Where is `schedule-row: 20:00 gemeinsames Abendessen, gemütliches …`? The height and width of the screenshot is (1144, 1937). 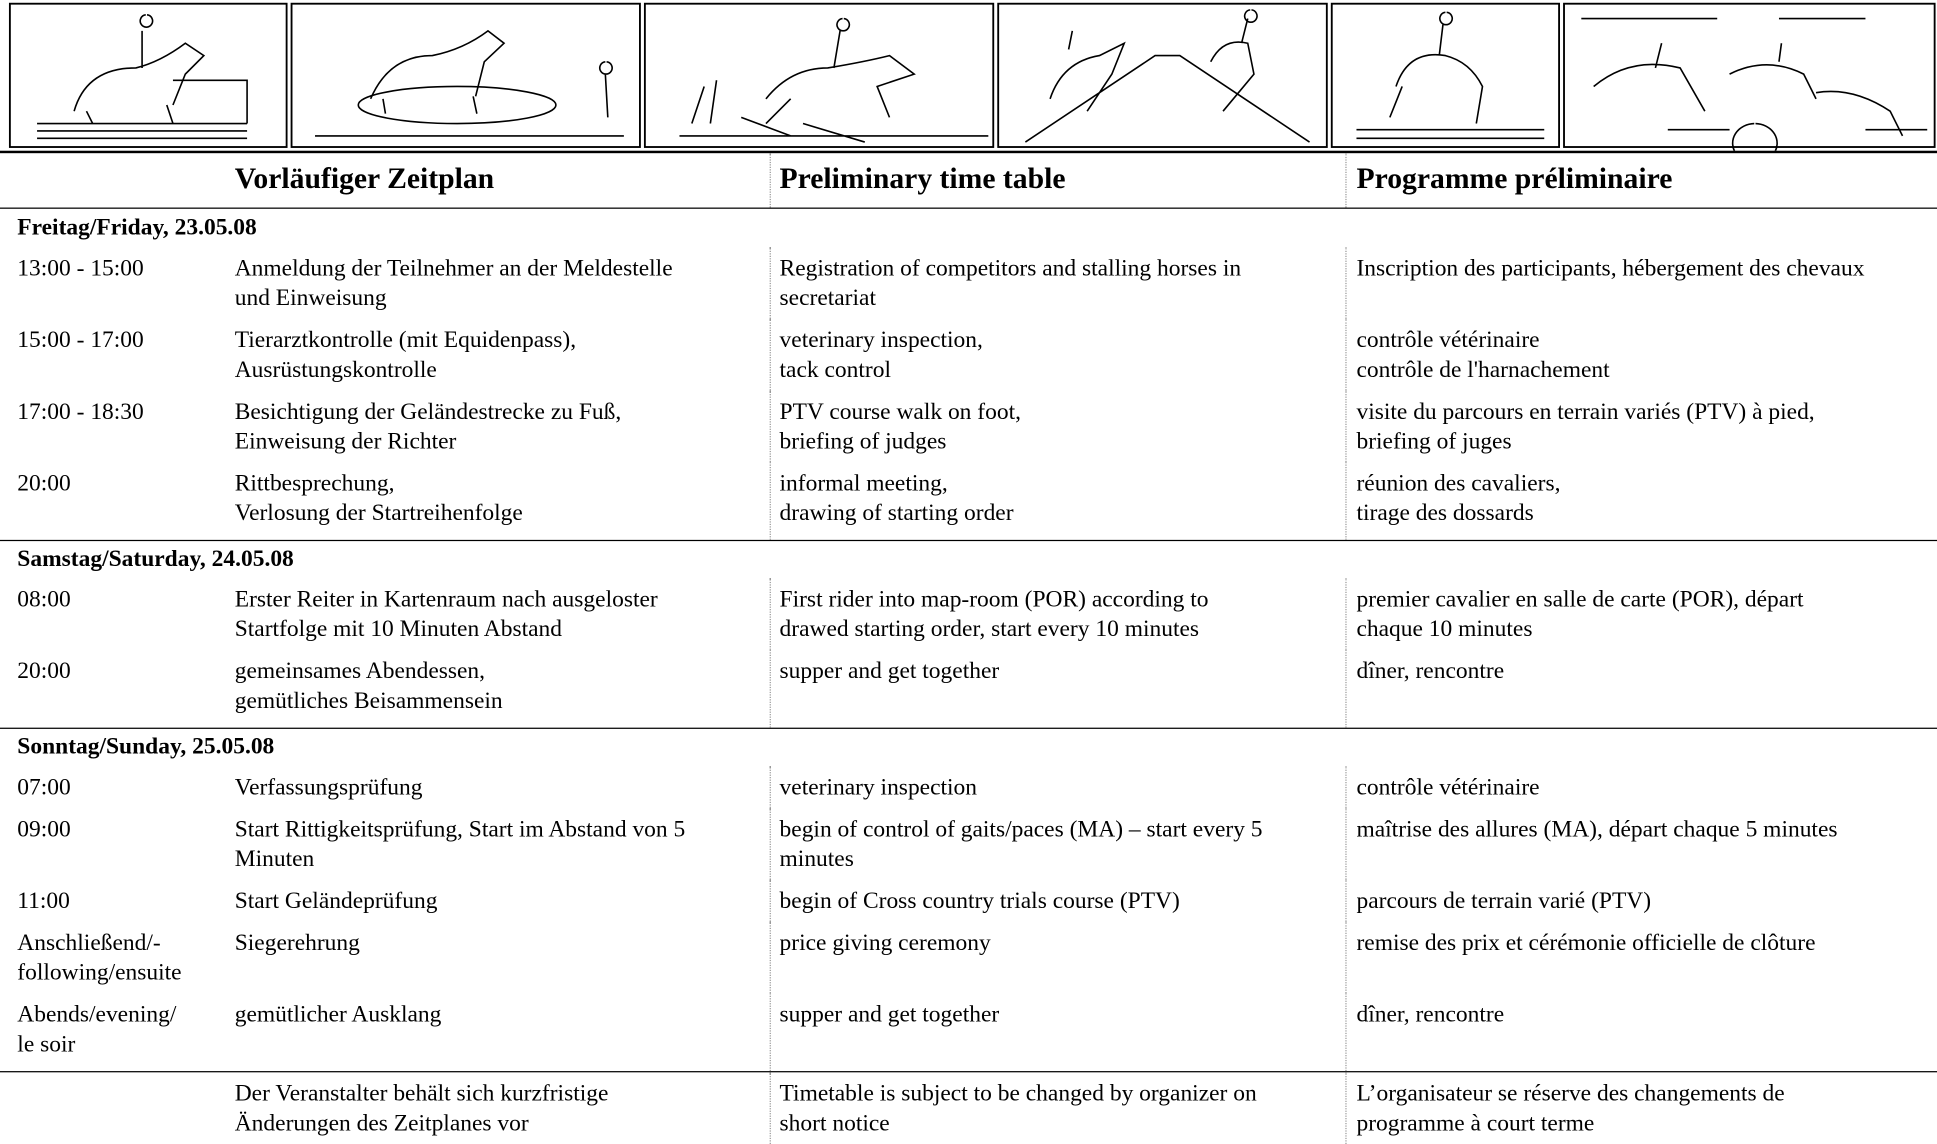 schedule-row: 20:00 gemeinsames Abendessen, gemütliches … is located at coordinates (968, 689).